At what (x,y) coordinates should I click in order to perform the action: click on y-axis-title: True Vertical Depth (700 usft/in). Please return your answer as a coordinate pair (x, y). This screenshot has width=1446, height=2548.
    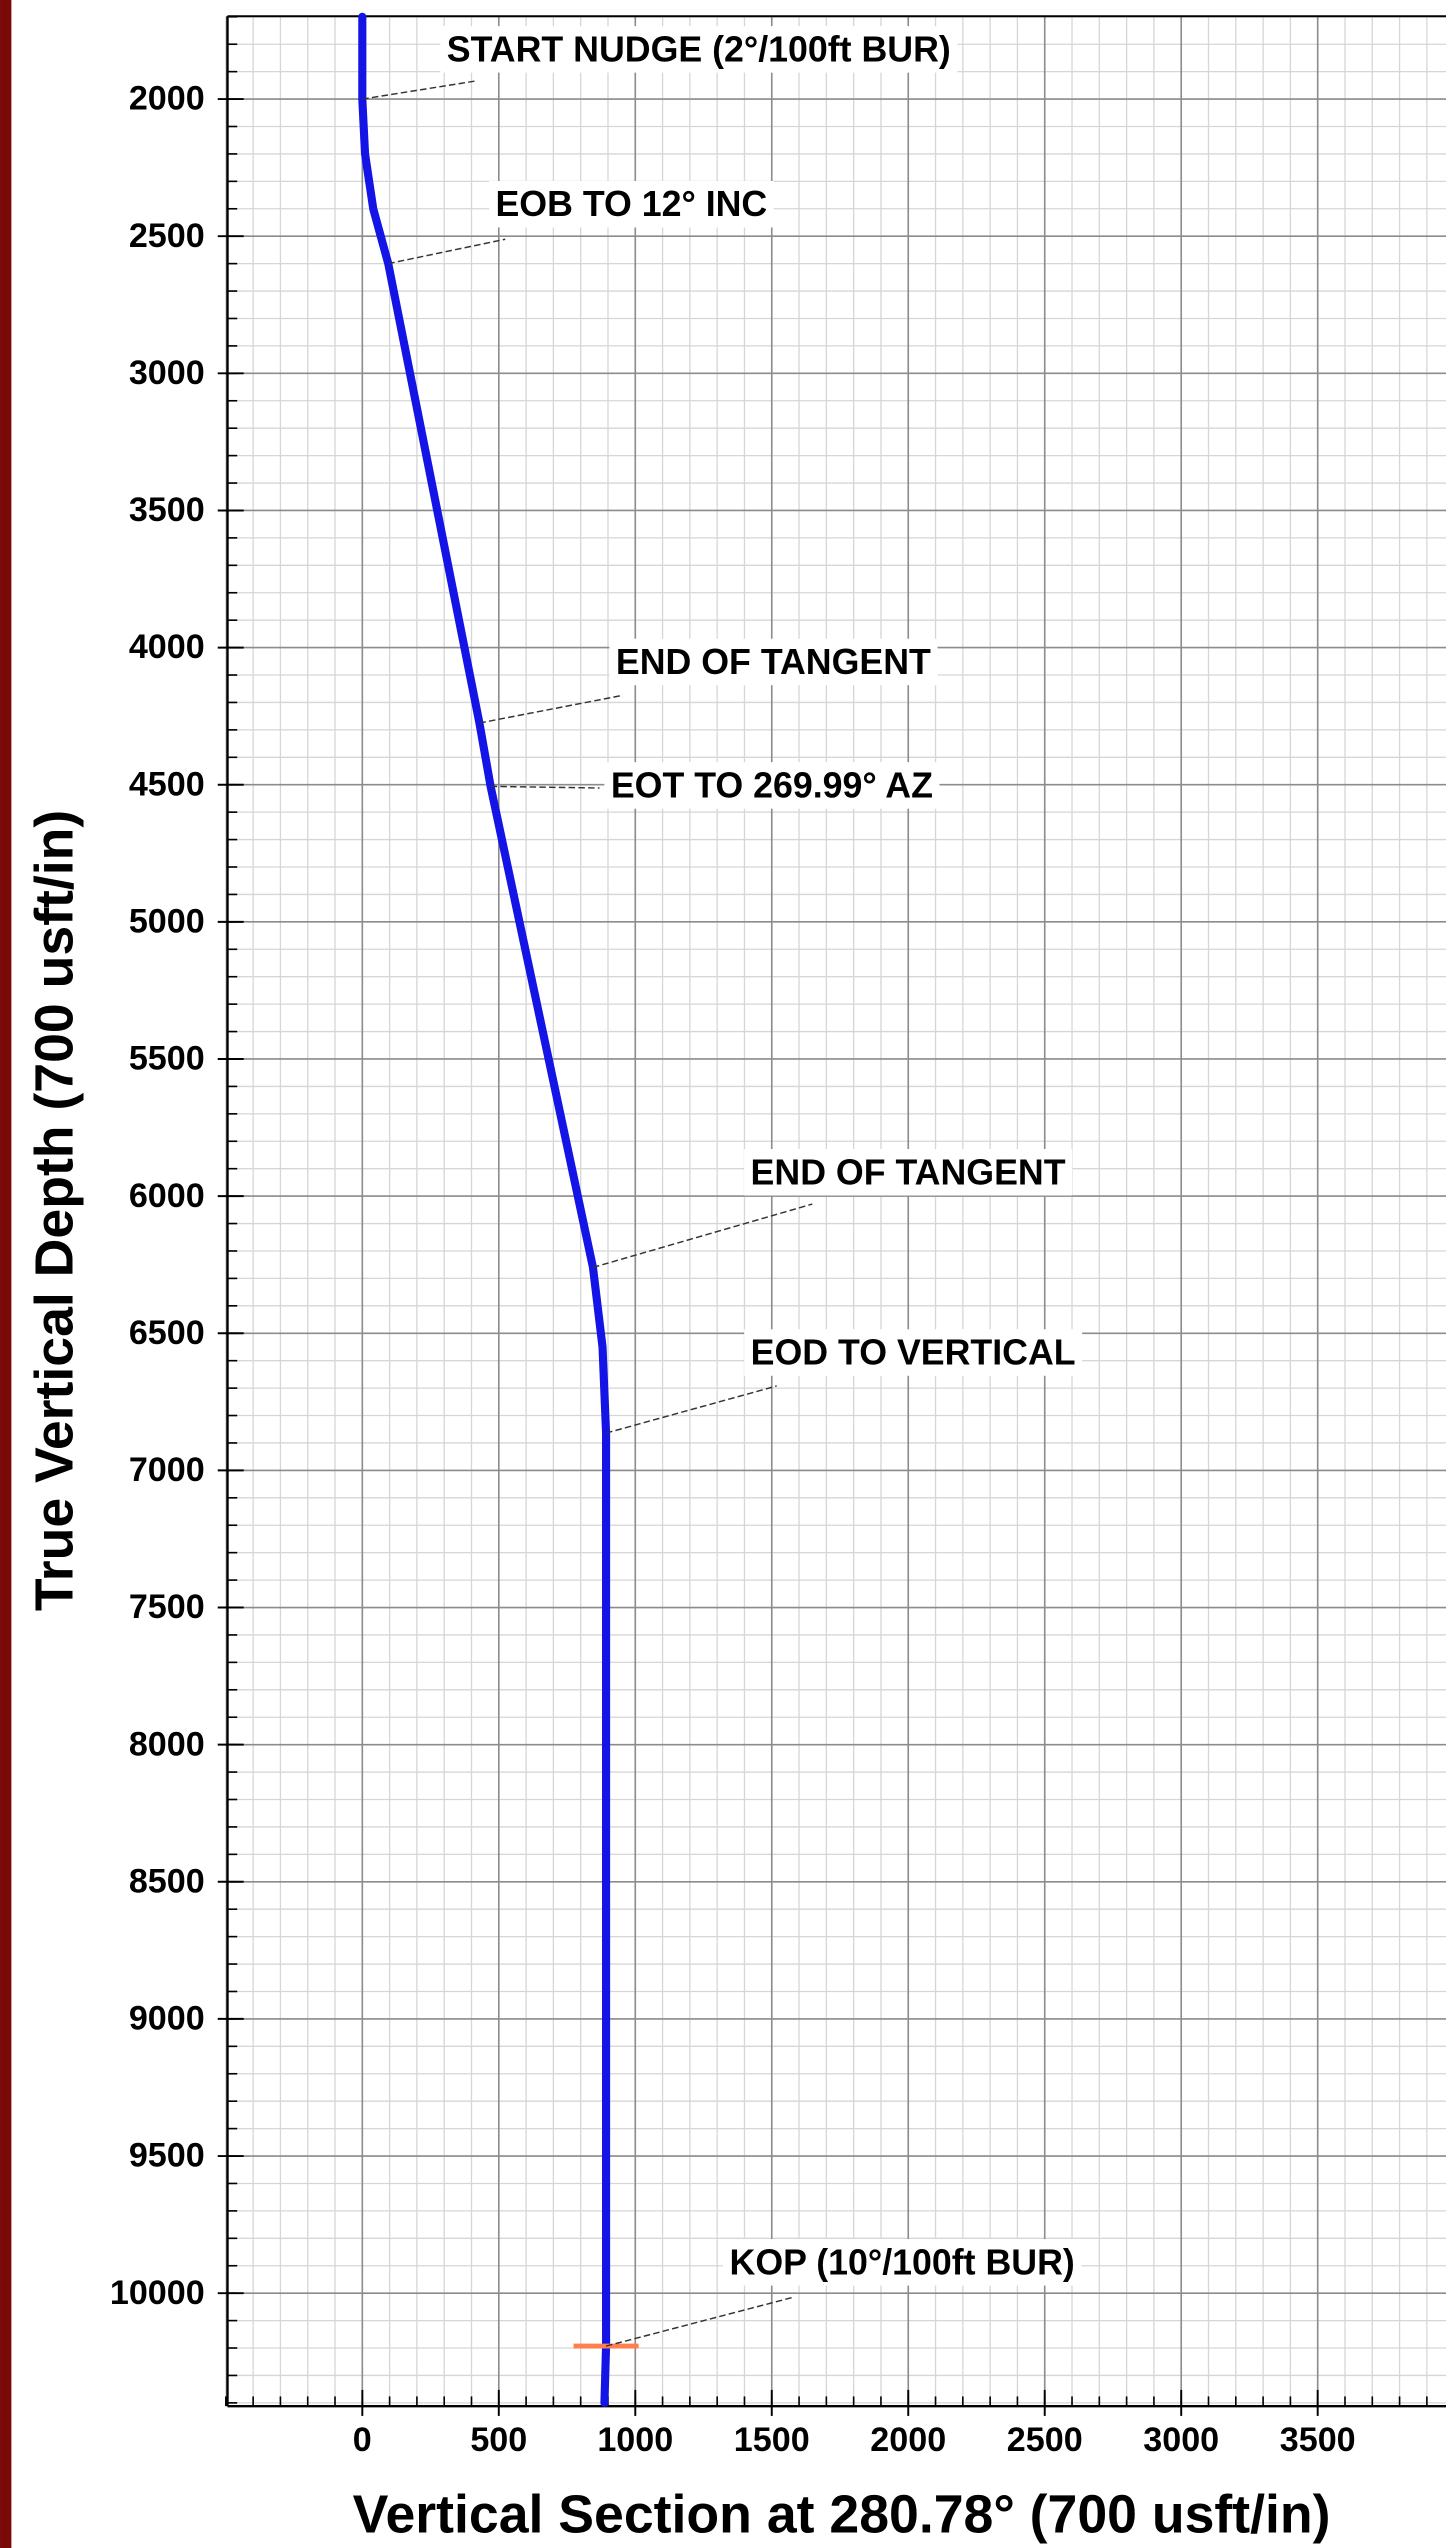
    Looking at the image, I should click on (55, 1210).